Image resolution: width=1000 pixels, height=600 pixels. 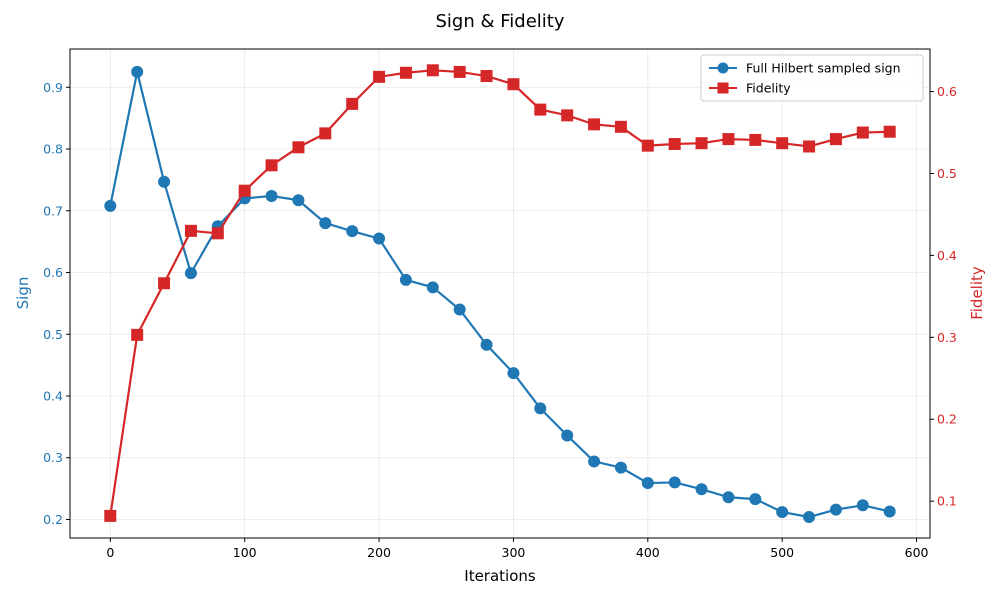 What do you see at coordinates (53, 519) in the screenshot?
I see `y-left-tick-label: 0.2` at bounding box center [53, 519].